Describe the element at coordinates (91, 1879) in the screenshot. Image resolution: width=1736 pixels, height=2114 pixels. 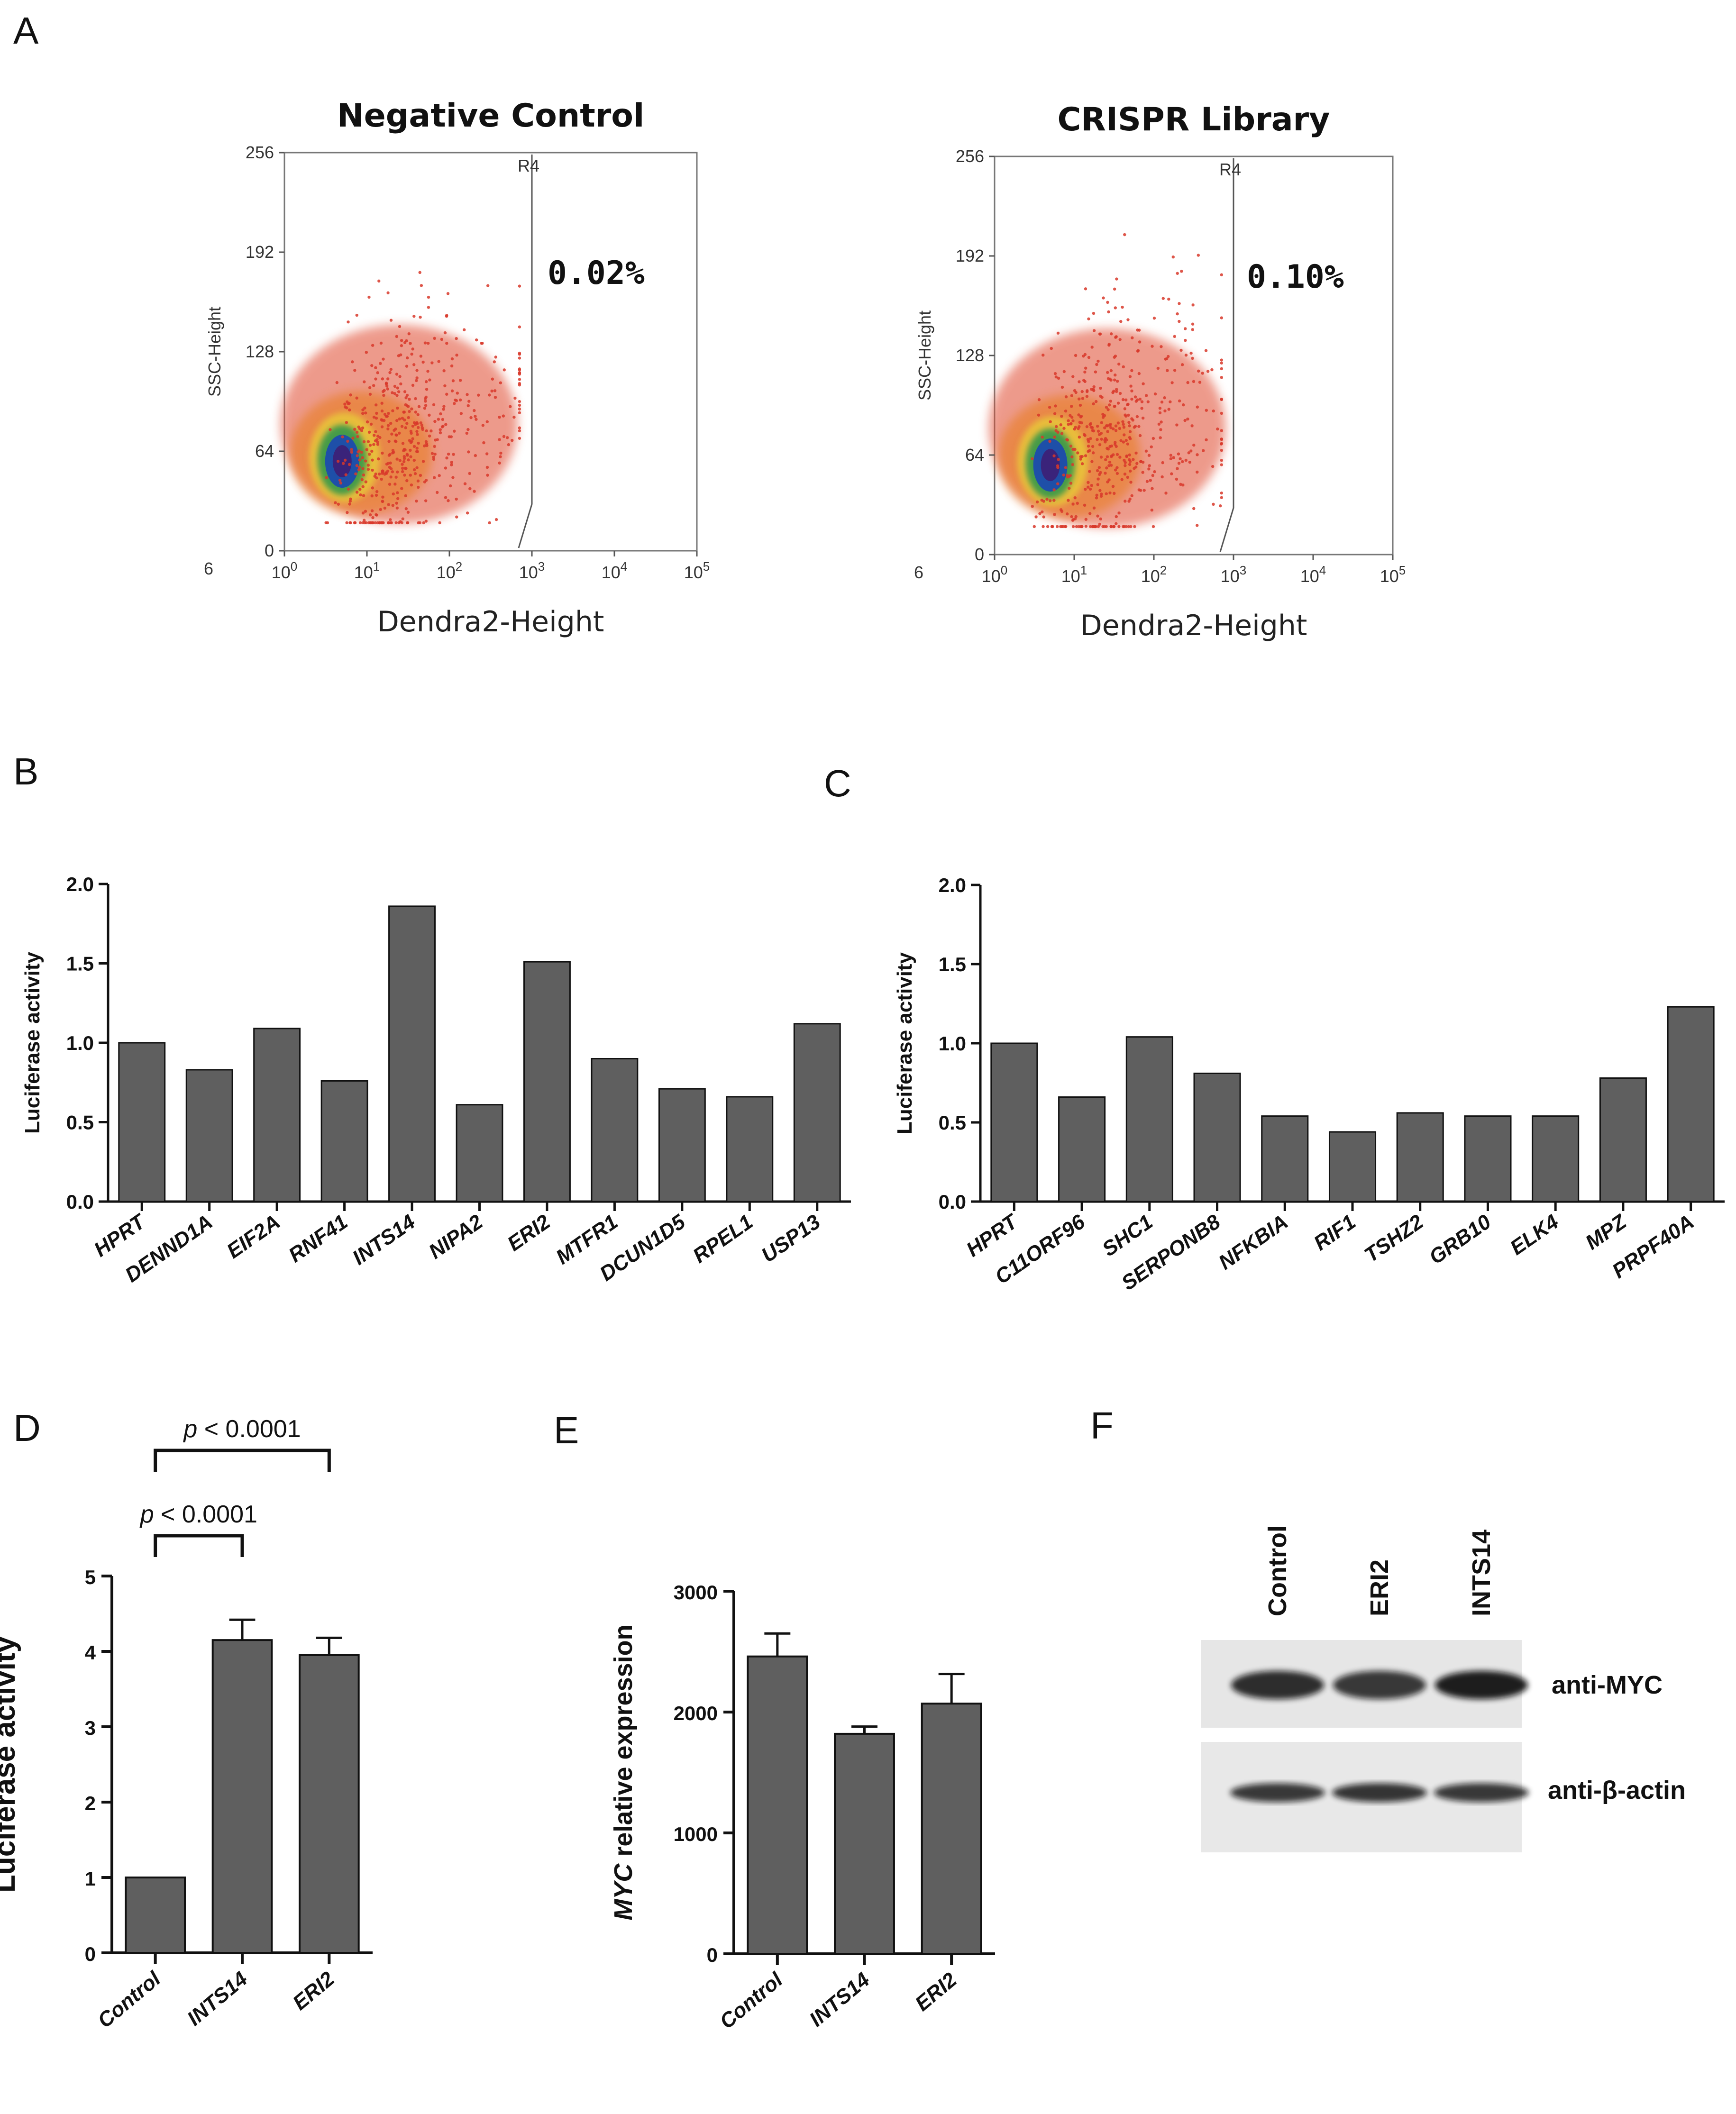
I see `y-tick-label: 1` at that location.